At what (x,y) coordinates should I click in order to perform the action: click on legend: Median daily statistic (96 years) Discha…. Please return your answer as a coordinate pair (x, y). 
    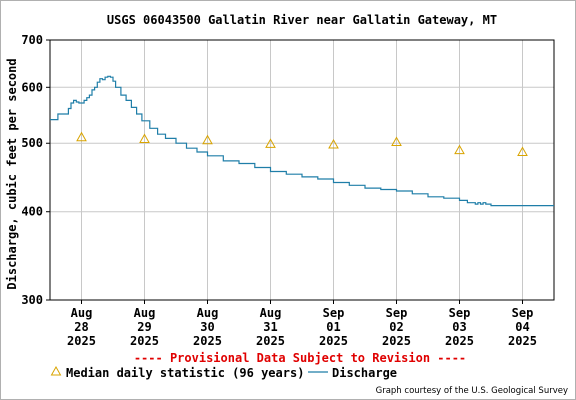
    Looking at the image, I should click on (223, 372).